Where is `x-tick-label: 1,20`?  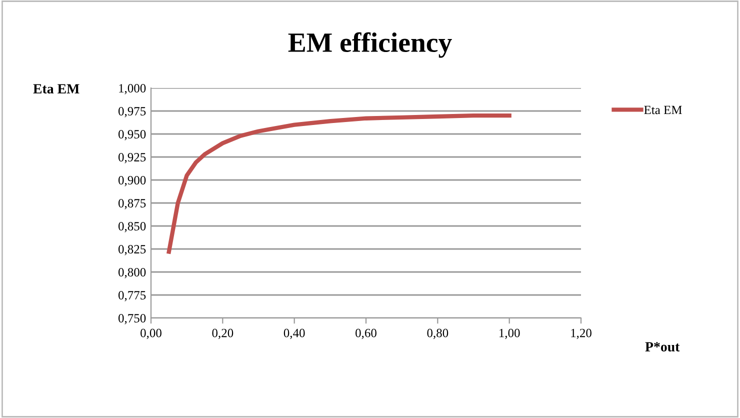 x-tick-label: 1,20 is located at coordinates (581, 334).